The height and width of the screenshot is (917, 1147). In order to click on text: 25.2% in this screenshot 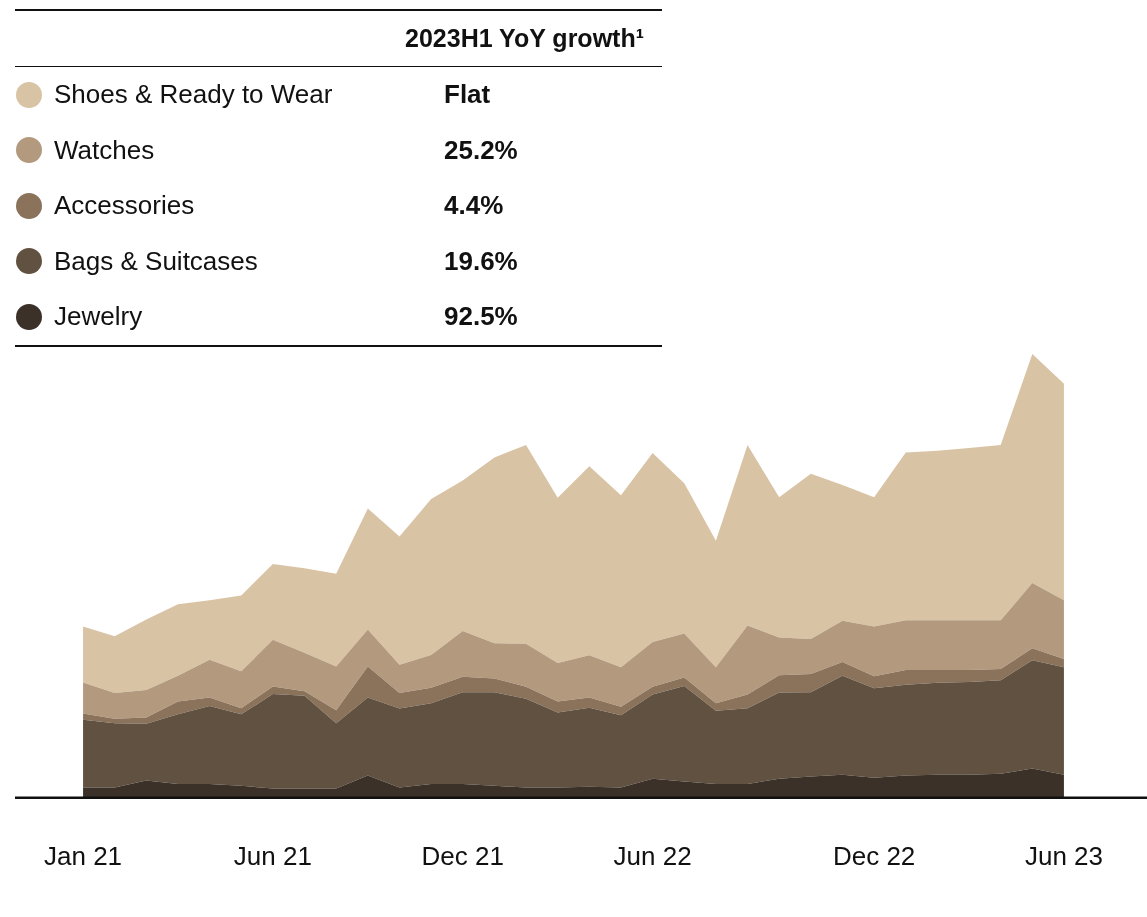, I will do `click(481, 150)`.